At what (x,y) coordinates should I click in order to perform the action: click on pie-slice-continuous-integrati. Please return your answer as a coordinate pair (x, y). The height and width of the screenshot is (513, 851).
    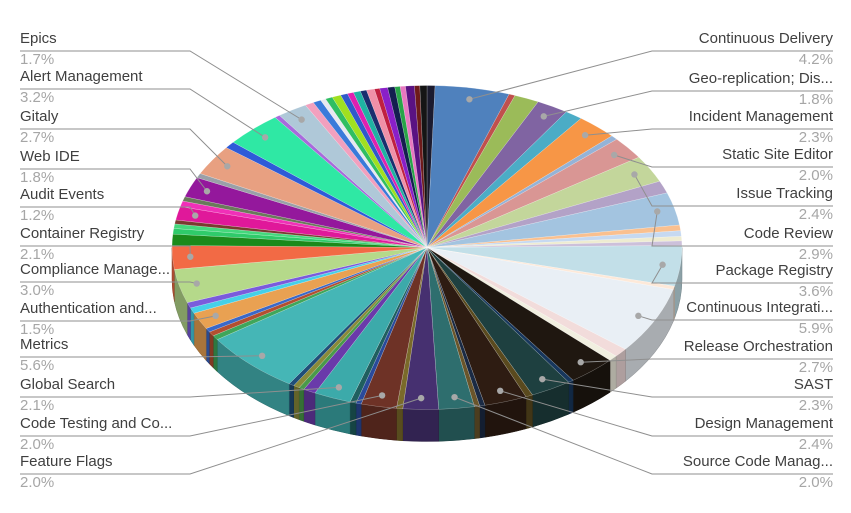
    Looking at the image, I should click on (550, 298).